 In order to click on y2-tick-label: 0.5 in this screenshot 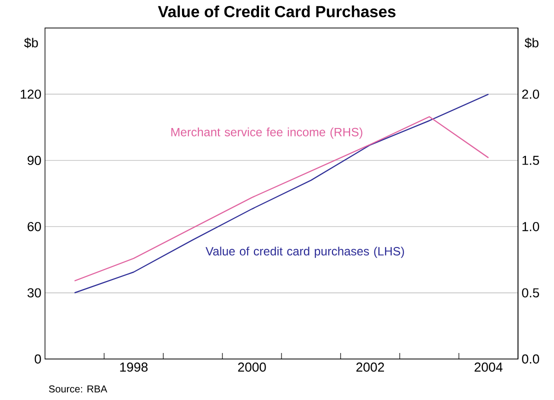, I will do `click(531, 293)`.